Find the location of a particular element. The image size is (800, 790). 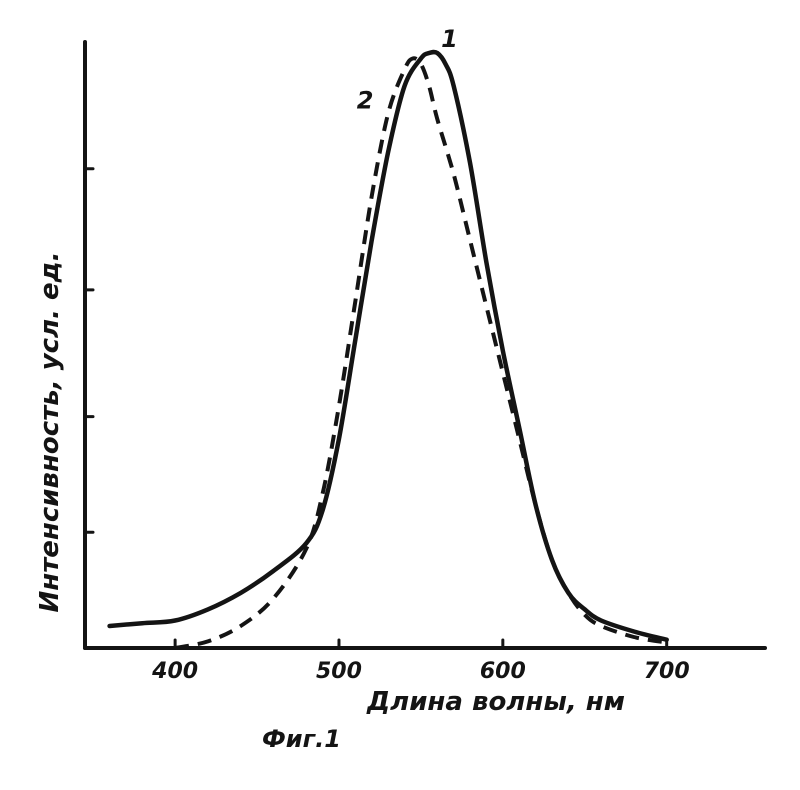

series-labels: 12 is located at coordinates (407, 70).